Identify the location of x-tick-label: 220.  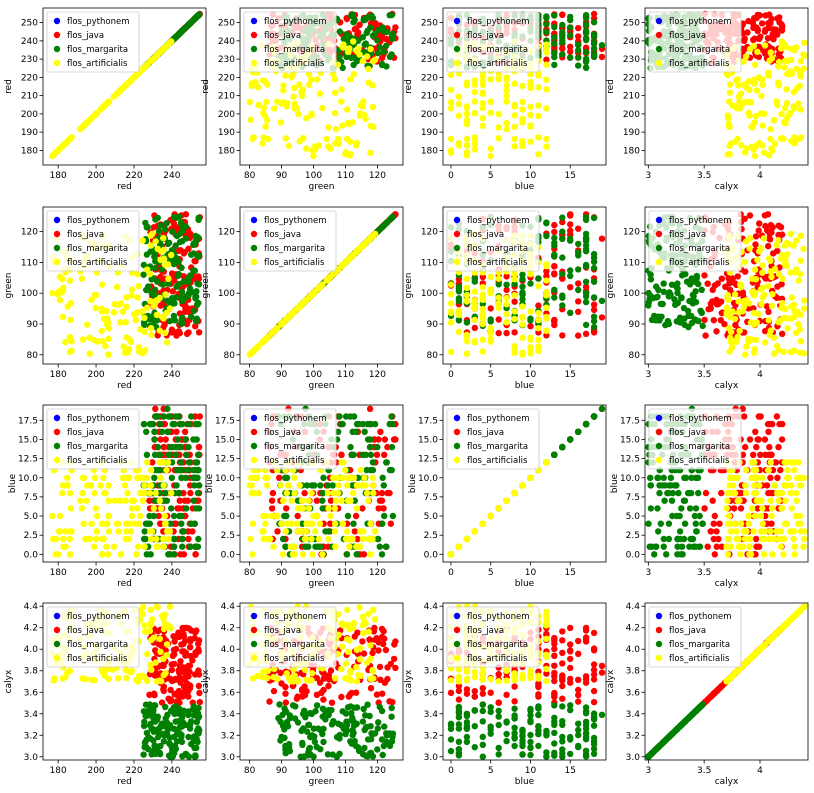
(133, 176).